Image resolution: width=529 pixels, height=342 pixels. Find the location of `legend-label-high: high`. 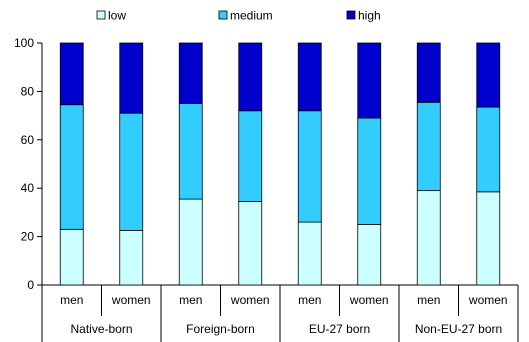

legend-label-high: high is located at coordinates (369, 16).